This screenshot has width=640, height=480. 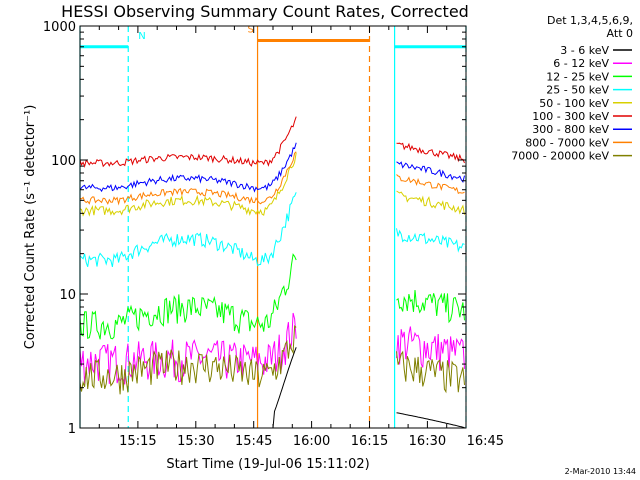 What do you see at coordinates (267, 464) in the screenshot?
I see `x-axis-label: Start Time (19-Jul-06 15:11:02)` at bounding box center [267, 464].